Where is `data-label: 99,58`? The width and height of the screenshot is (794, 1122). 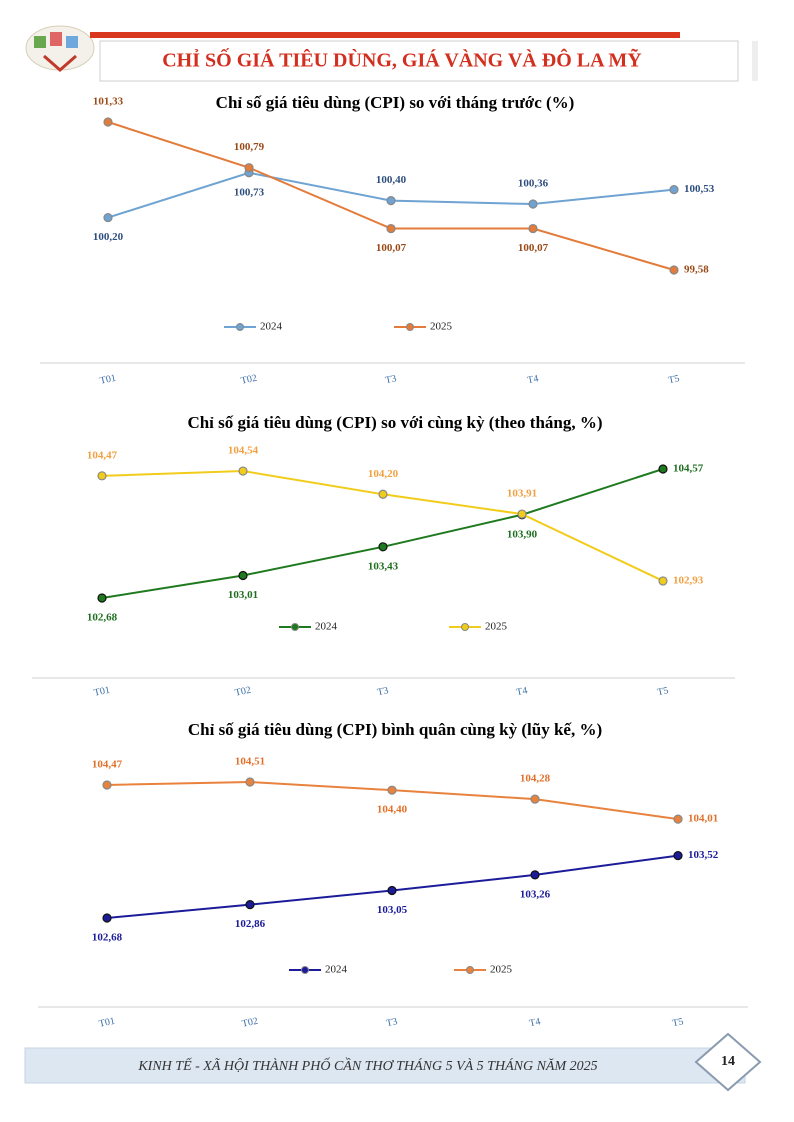
data-label: 99,58 is located at coordinates (696, 270).